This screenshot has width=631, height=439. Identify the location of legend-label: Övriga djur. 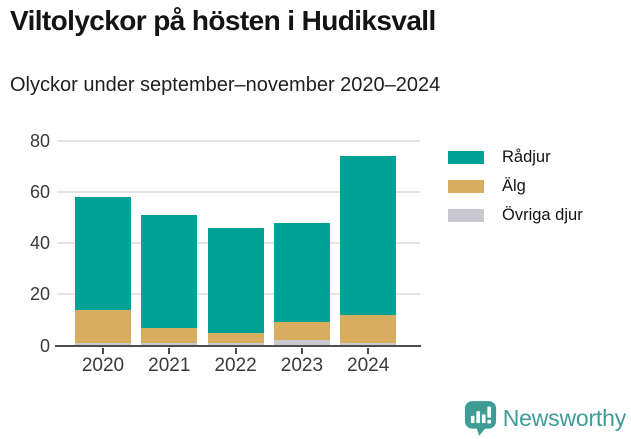
(542, 214).